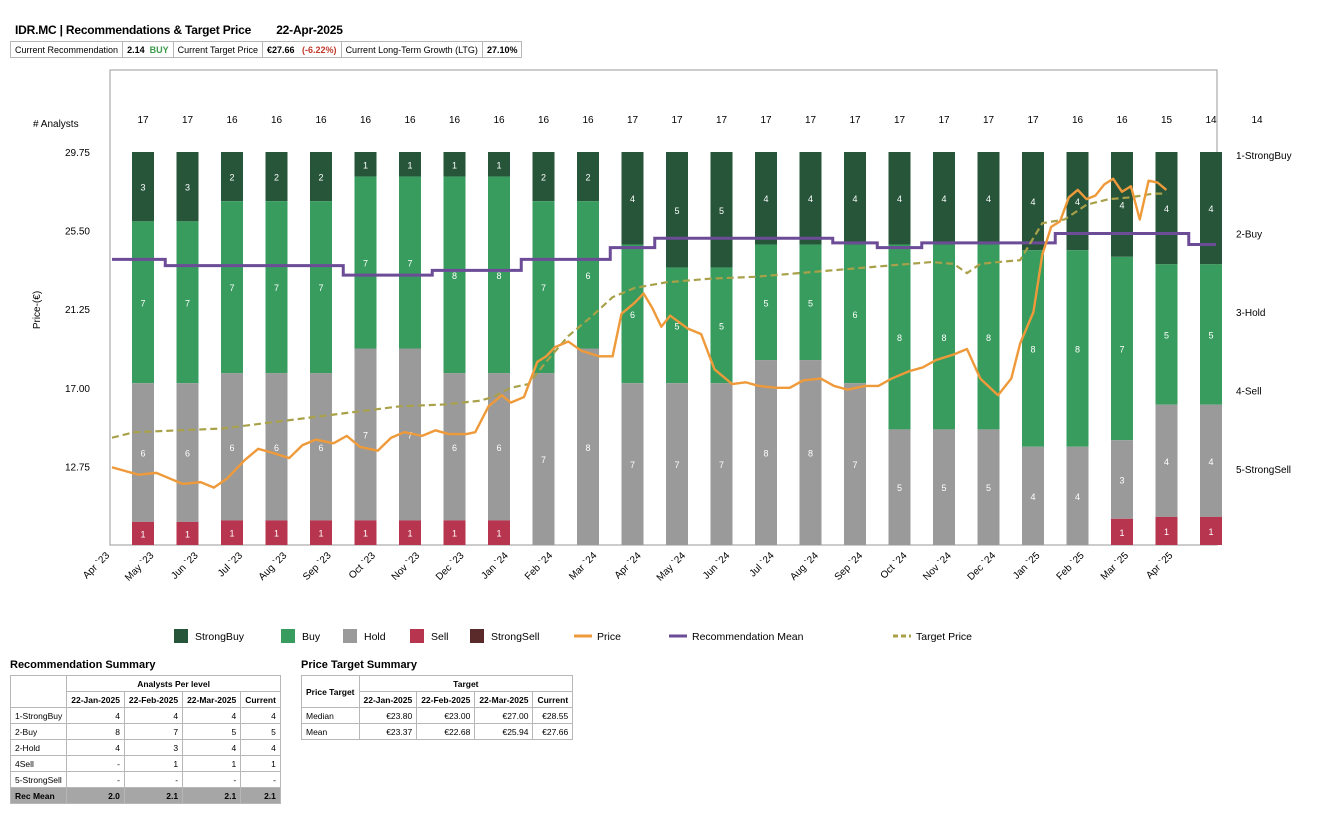  Describe the element at coordinates (588, 120) in the screenshot. I see `analyst-count-10: 16` at that location.